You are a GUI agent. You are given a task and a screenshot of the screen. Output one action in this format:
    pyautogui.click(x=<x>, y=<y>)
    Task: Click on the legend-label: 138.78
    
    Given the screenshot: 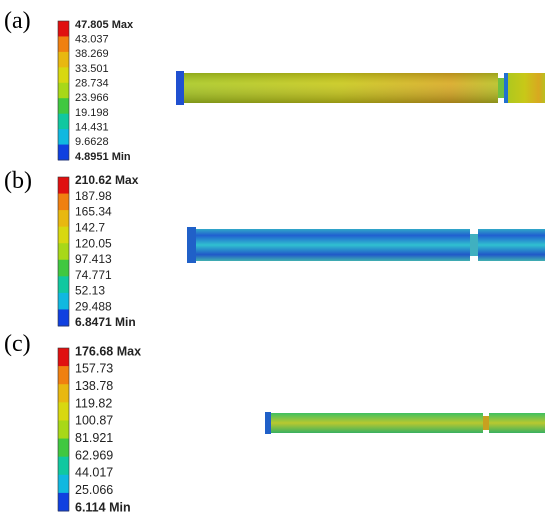 What is the action you would take?
    pyautogui.click(x=94, y=386)
    